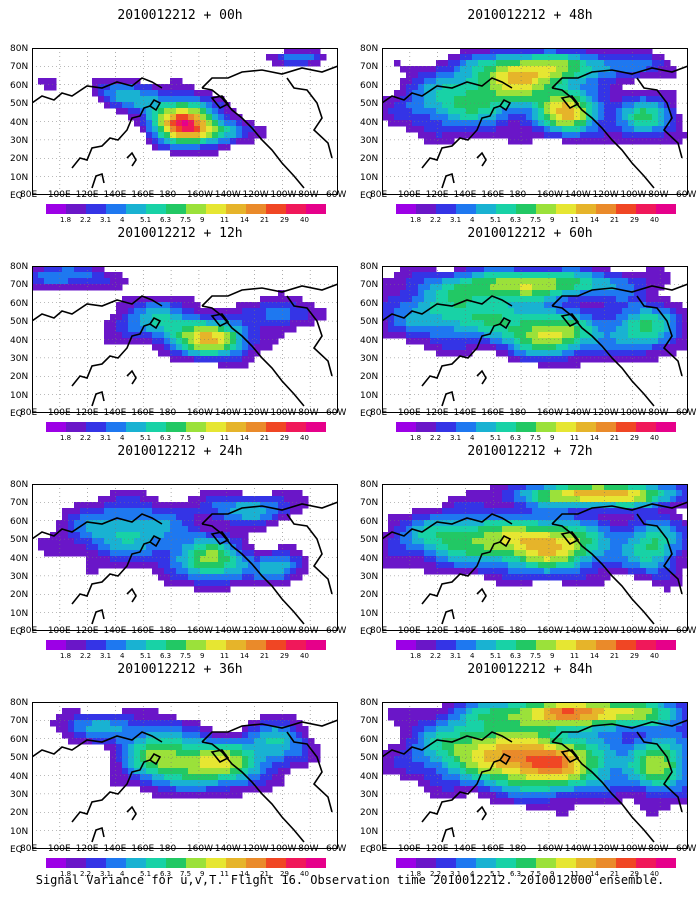  What do you see at coordinates (536, 645) in the screenshot?
I see `colorbar` at bounding box center [536, 645].